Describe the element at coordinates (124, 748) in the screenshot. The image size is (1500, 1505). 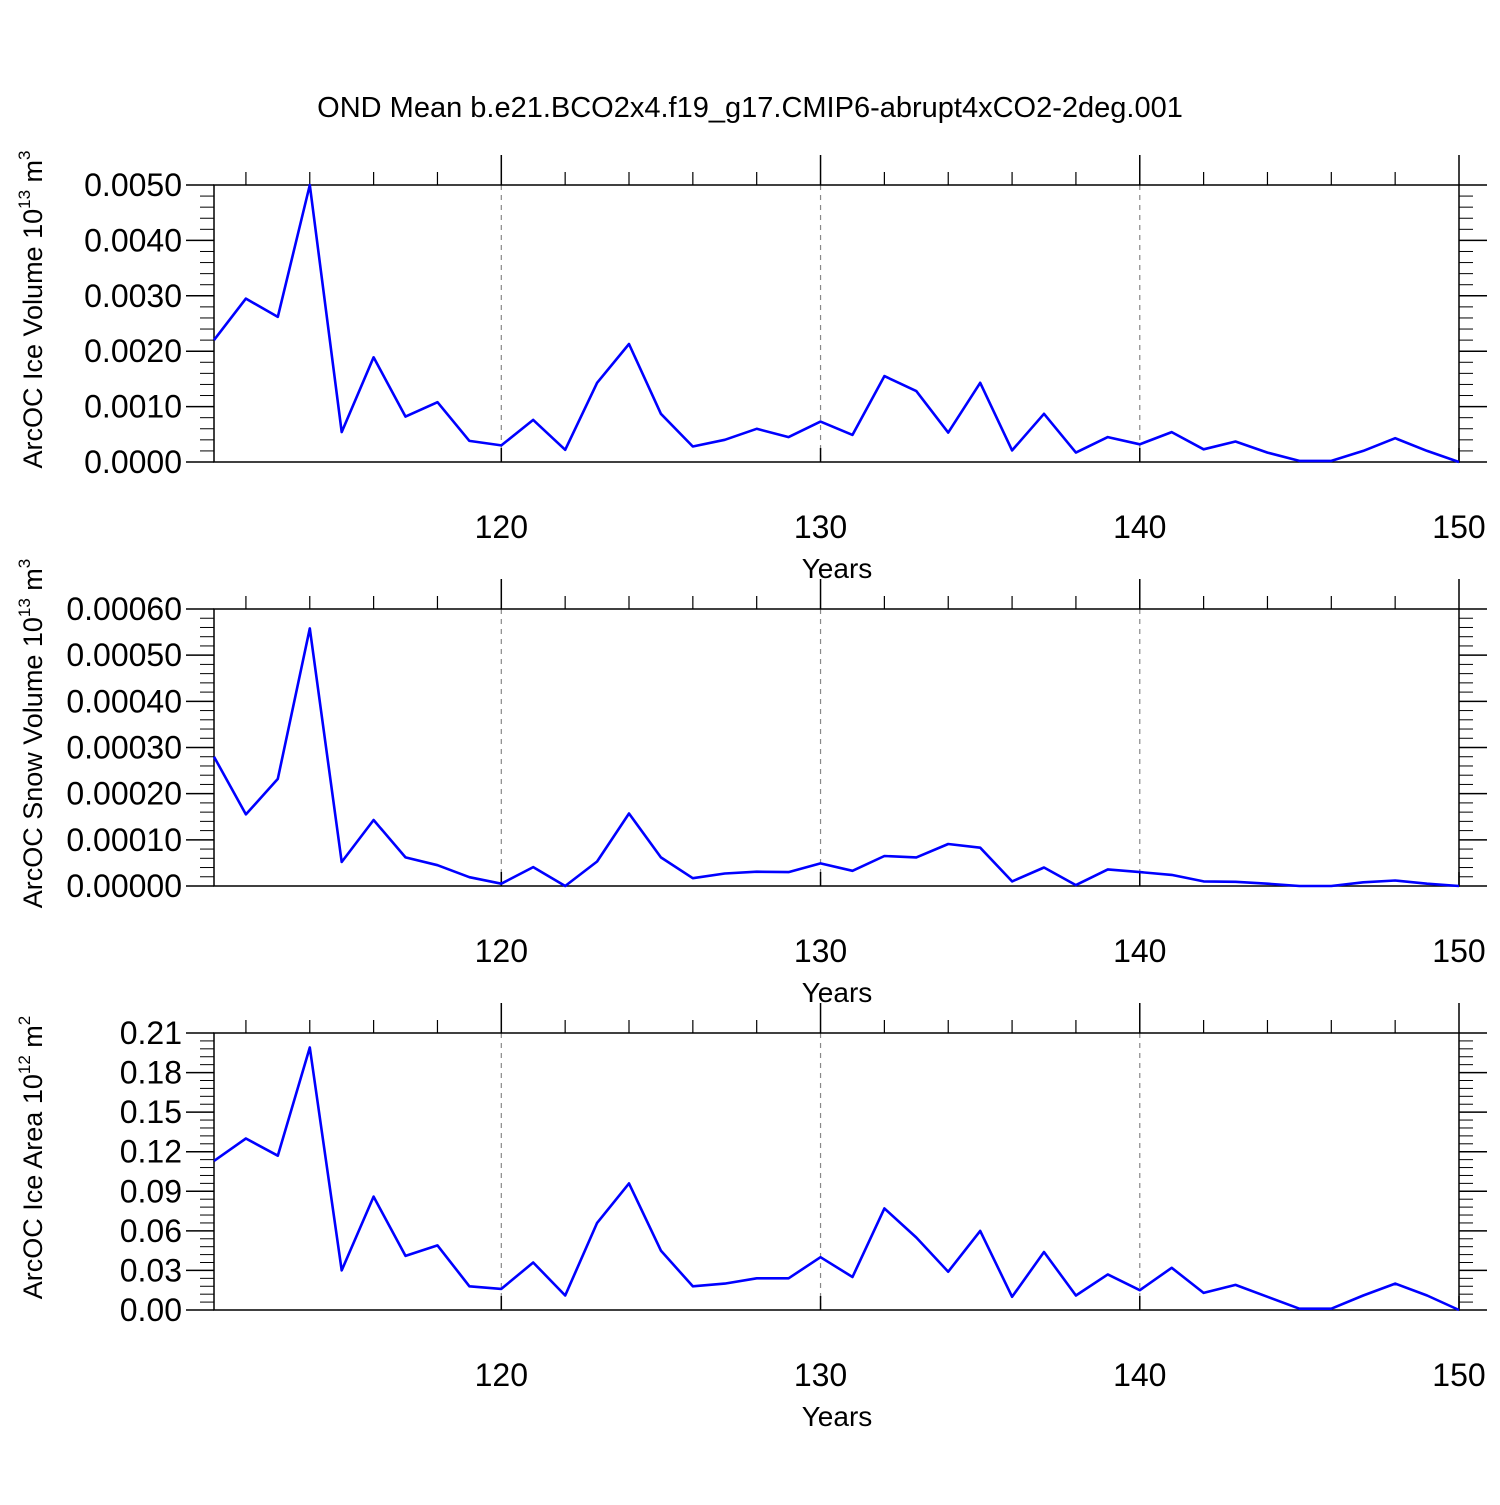
I see `y-tick-label: 0.00030` at that location.